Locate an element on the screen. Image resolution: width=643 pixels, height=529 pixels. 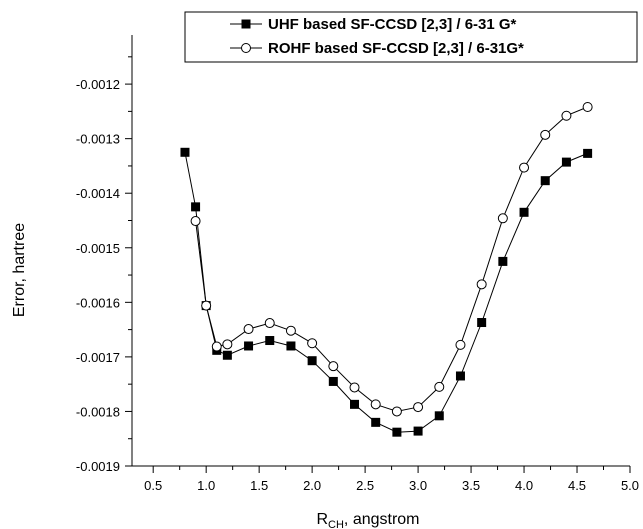
y-tick-label: -0.0019 is located at coordinates (98, 466).